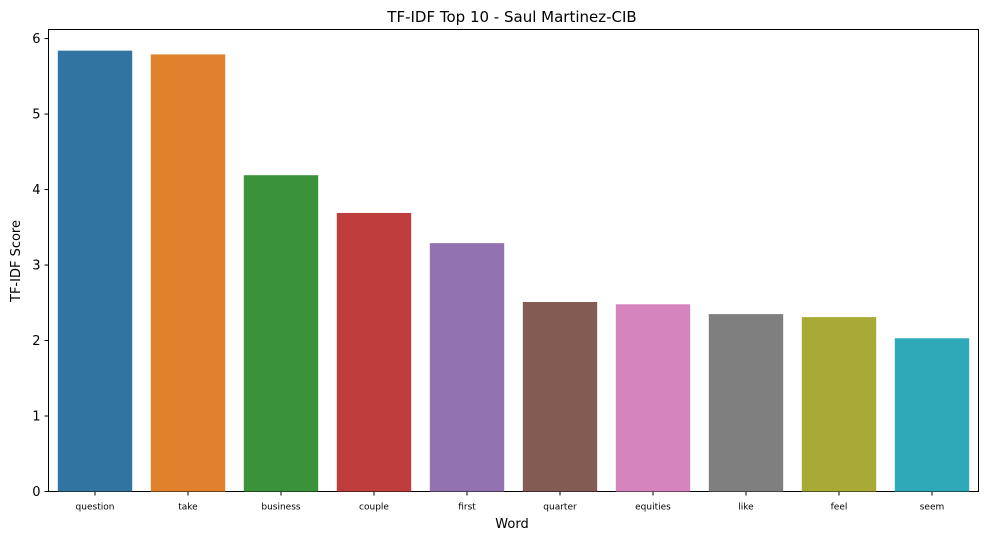 This screenshot has width=991, height=541. Describe the element at coordinates (36, 341) in the screenshot. I see `y-tick-label: 2` at that location.